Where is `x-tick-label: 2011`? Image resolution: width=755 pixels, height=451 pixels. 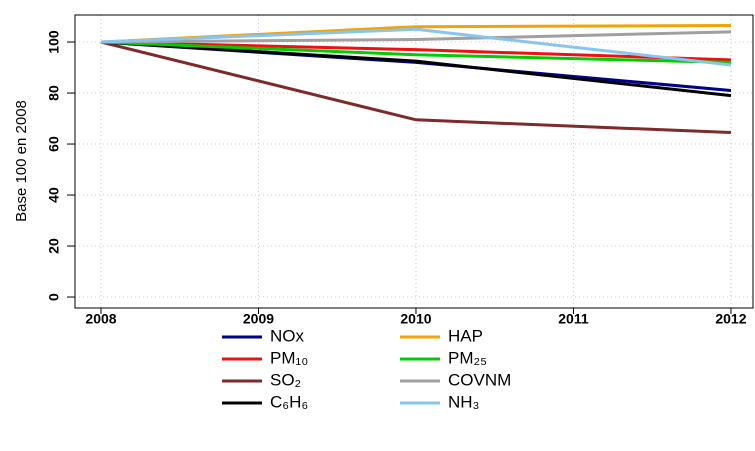
x-tick-label: 2011 is located at coordinates (573, 319).